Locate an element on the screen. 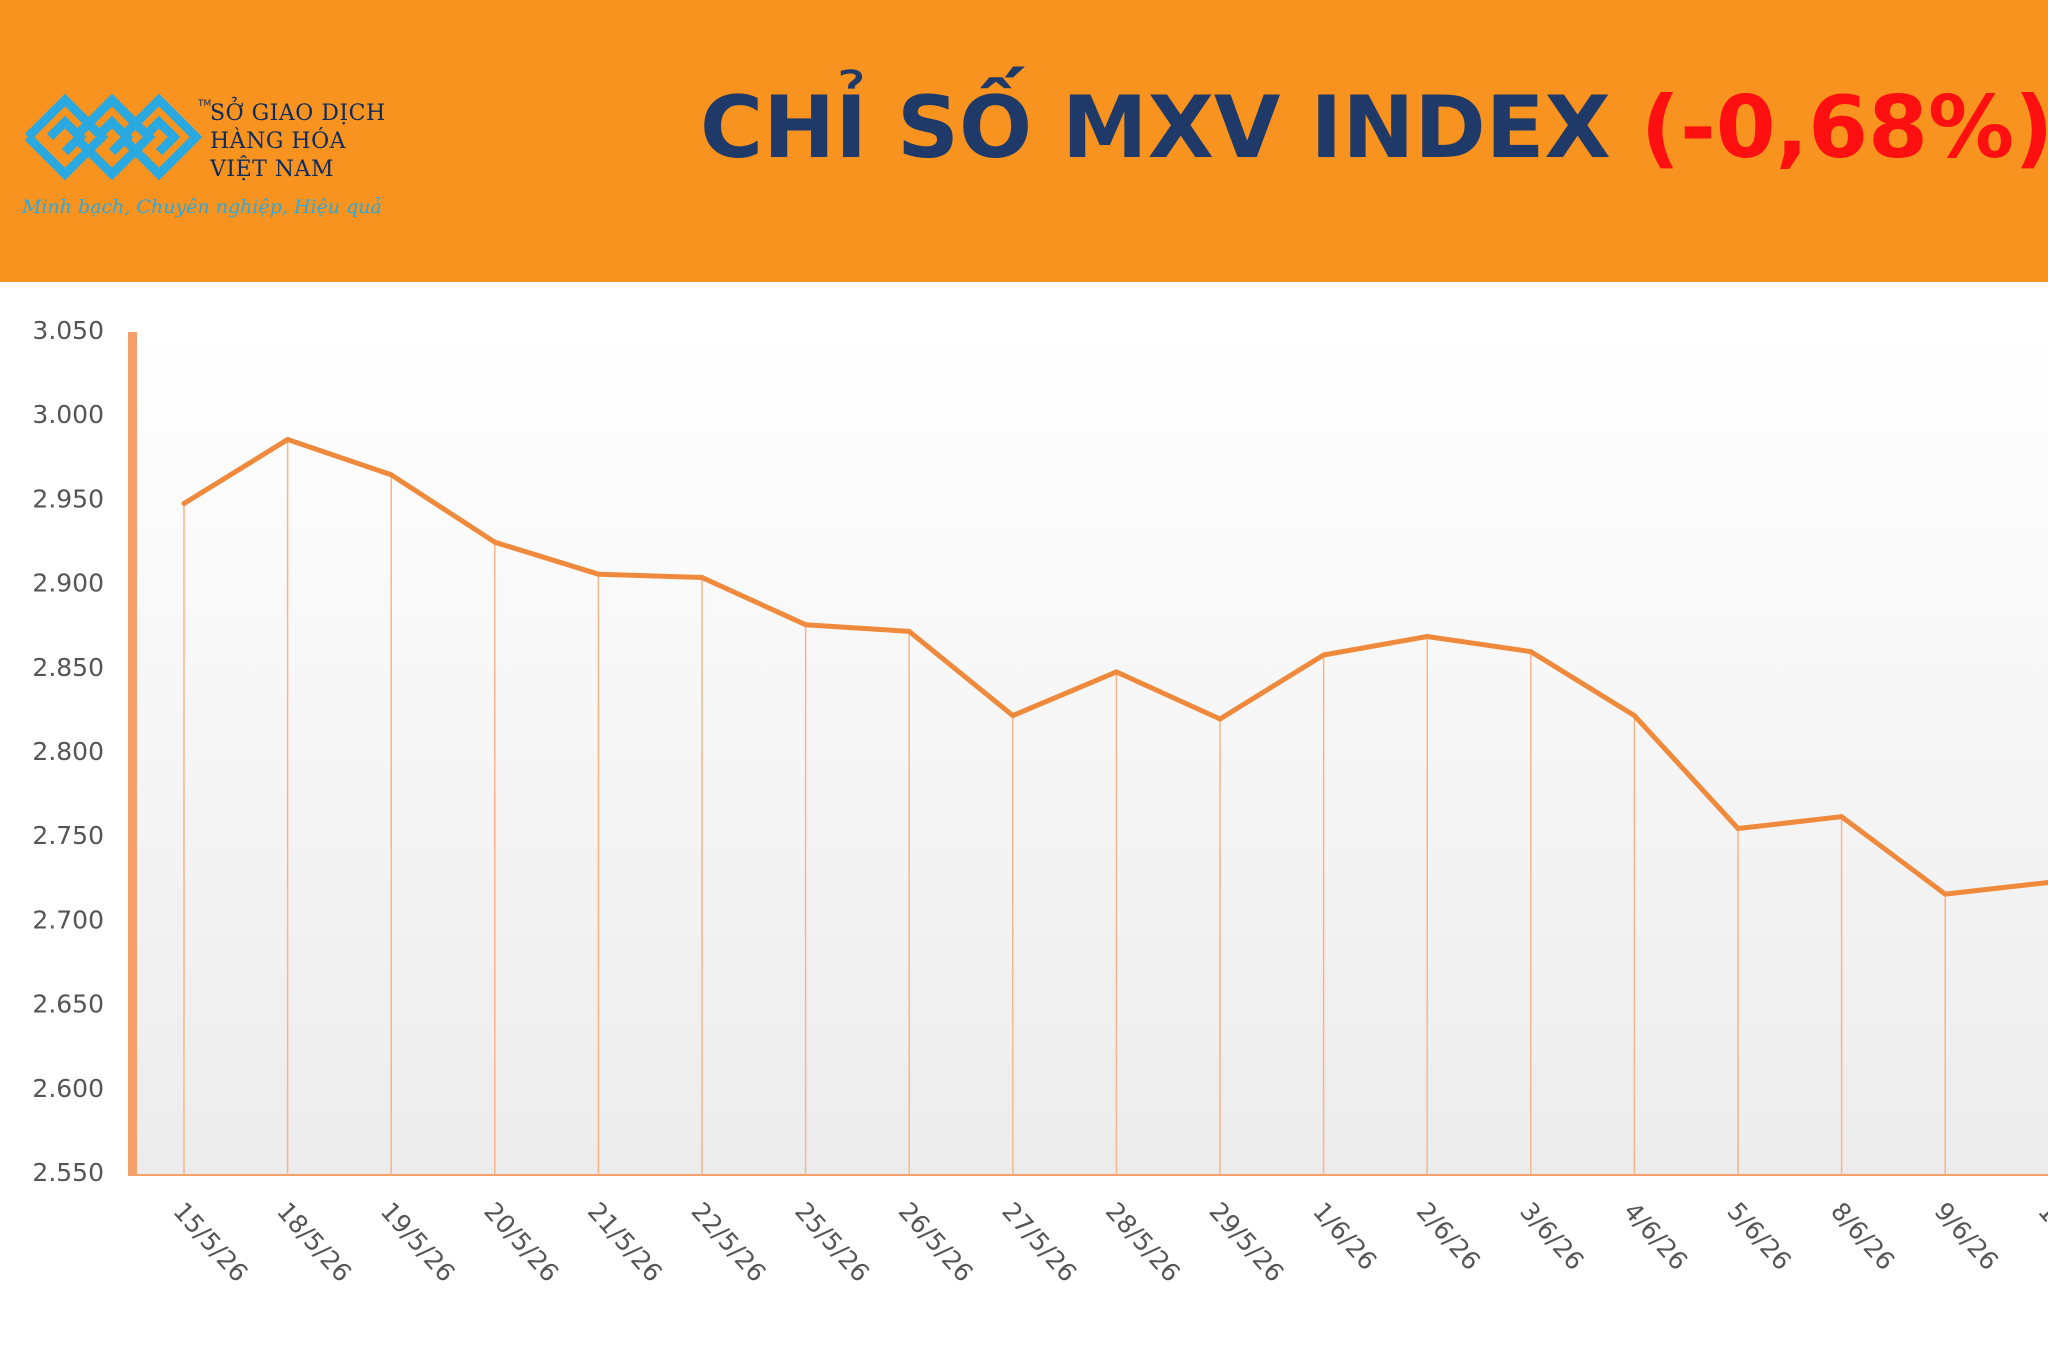 This screenshot has height=1370, width=2048. org-name-line3: VIỆT NAM is located at coordinates (272, 169).